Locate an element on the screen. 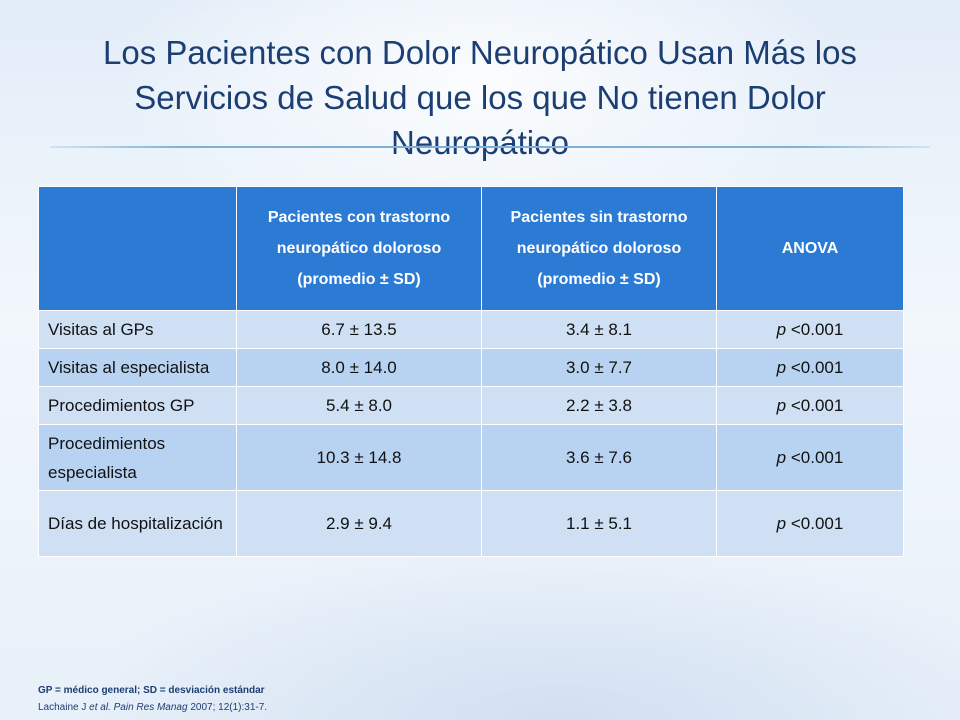 This screenshot has width=960, height=720. row-label: Días de hospitalización is located at coordinates (137, 523).